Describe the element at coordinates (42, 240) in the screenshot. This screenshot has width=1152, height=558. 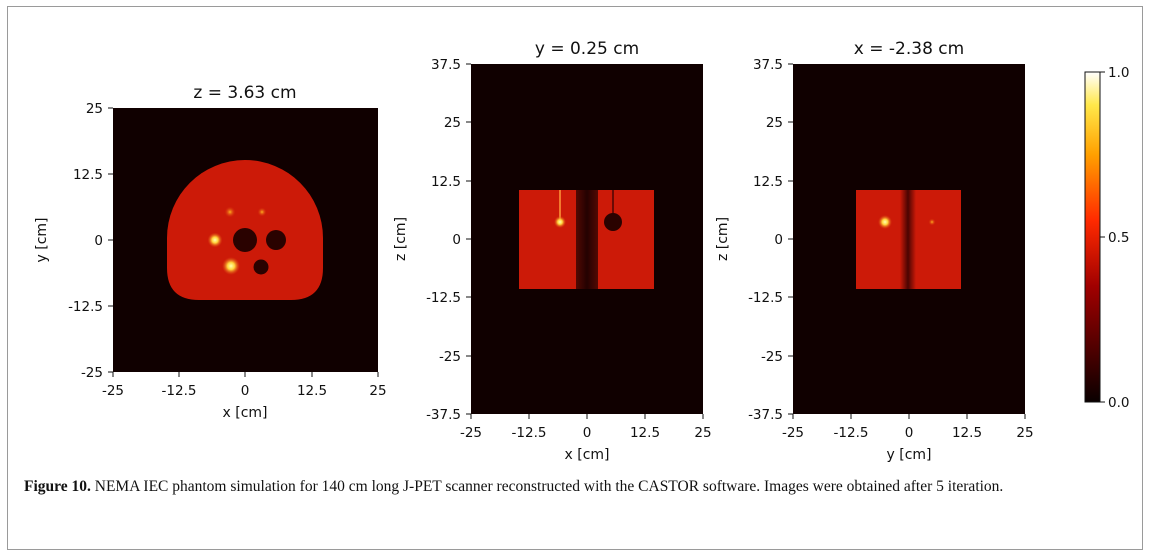
I see `y-axis-label: y [cm]` at that location.